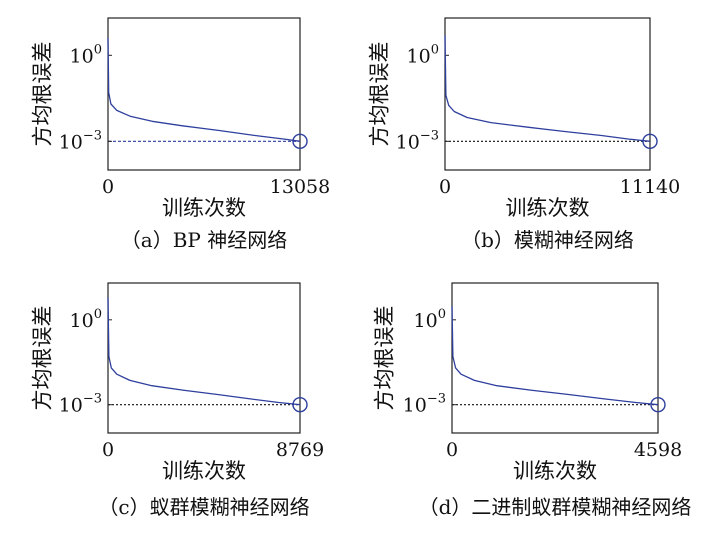 Image resolution: width=728 pixels, height=536 pixels. I want to click on chart-b-xtick-label-0: 0, so click(445, 187).